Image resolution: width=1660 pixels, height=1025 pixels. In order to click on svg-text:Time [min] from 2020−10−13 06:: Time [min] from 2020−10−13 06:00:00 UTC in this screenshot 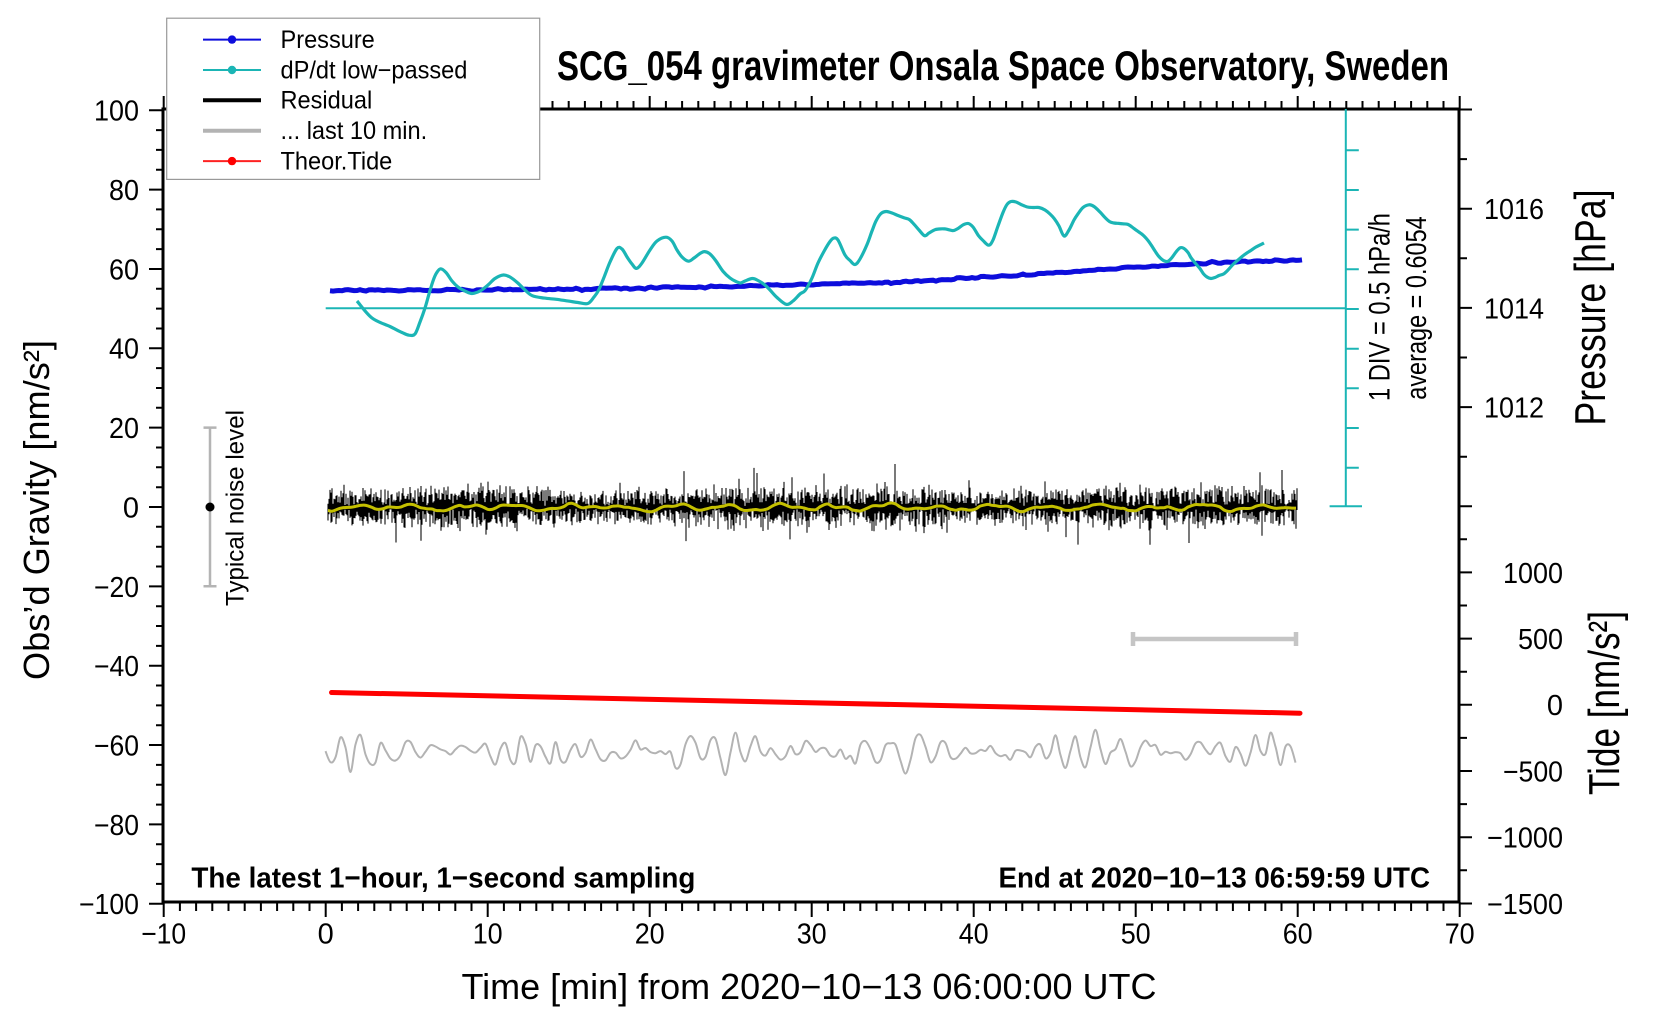, I will do `click(808, 986)`.